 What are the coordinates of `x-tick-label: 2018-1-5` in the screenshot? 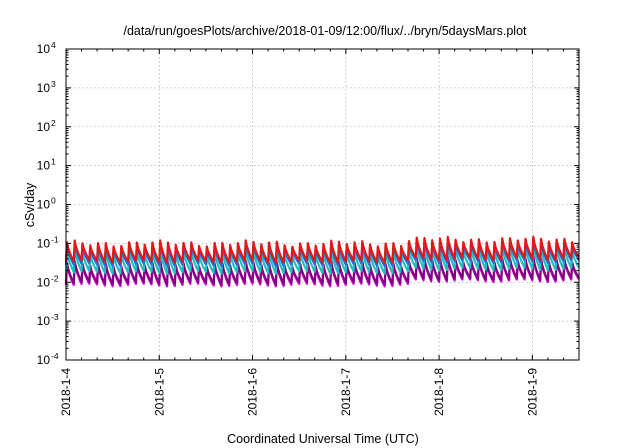 It's located at (159, 392).